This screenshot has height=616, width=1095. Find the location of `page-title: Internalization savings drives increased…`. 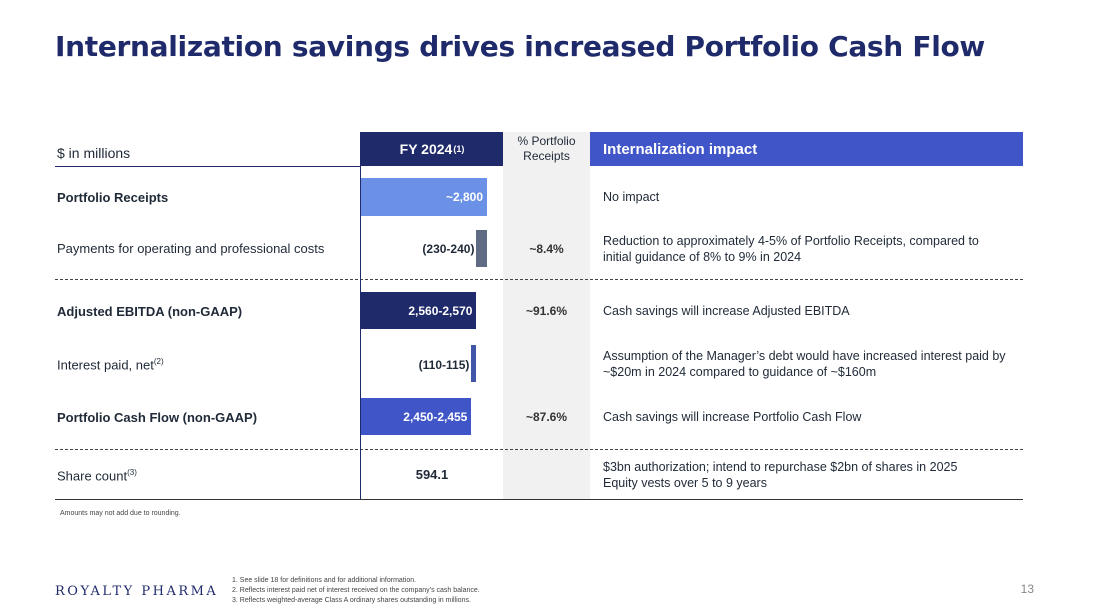

page-title: Internalization savings drives increased… is located at coordinates (520, 46).